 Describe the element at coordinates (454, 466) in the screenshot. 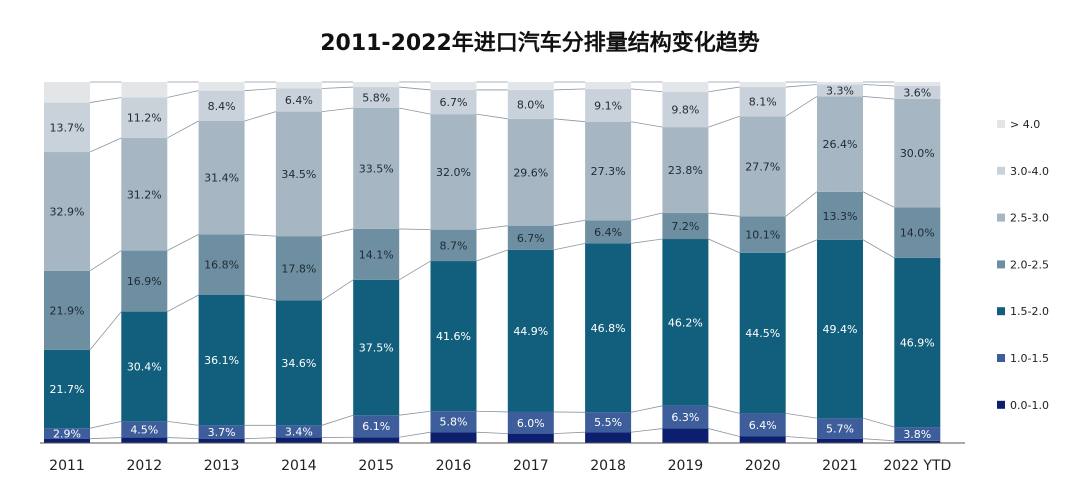

I see `x-tick-label: 2016` at that location.